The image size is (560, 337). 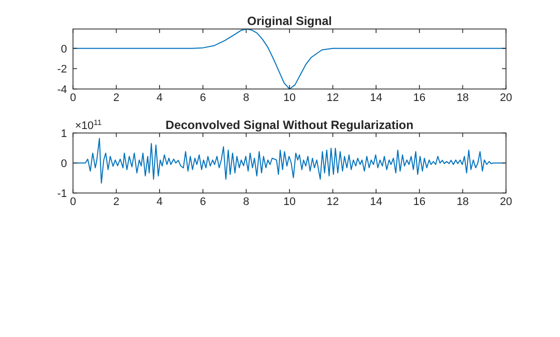 I want to click on y-tick-label: -1, so click(x=62, y=194).